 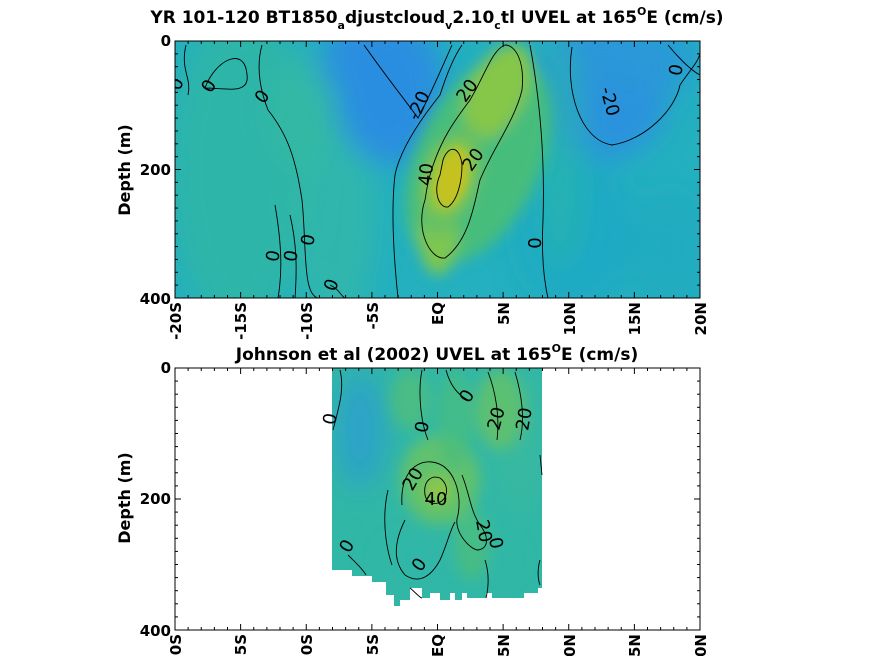 I want to click on bottom-xtick-label: 15N, so click(x=635, y=645).